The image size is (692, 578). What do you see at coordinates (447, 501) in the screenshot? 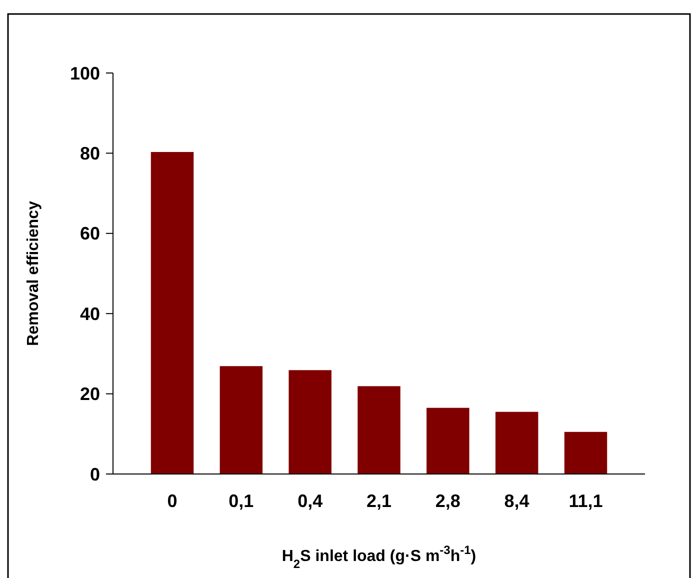
I see `x-tick-label: 2,8` at bounding box center [447, 501].